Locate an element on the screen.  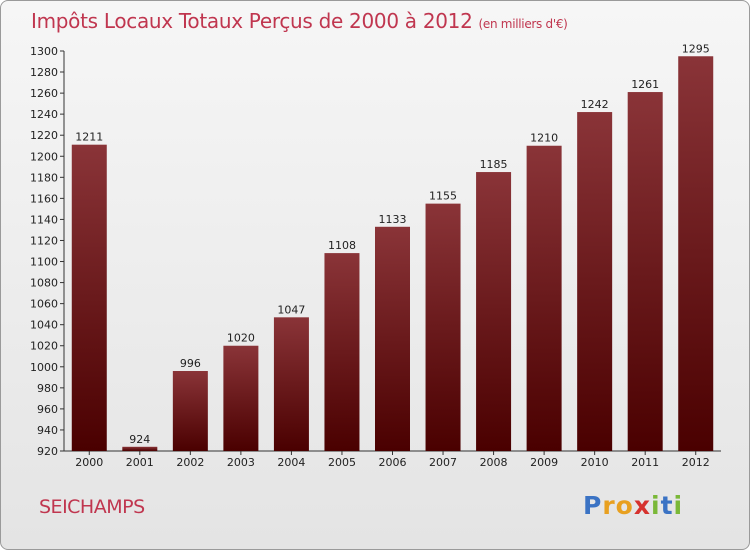
x-tick-label: 2002 is located at coordinates (190, 462).